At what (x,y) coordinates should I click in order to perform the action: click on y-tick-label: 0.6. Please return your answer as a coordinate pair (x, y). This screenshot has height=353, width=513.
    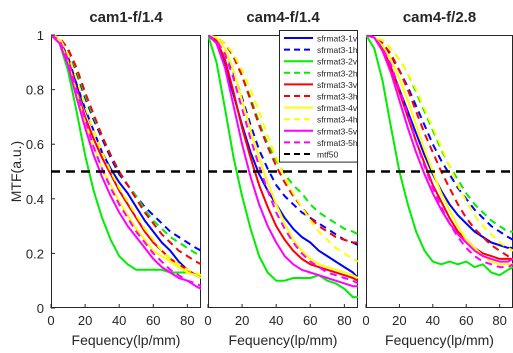
    Looking at the image, I should click on (35, 144).